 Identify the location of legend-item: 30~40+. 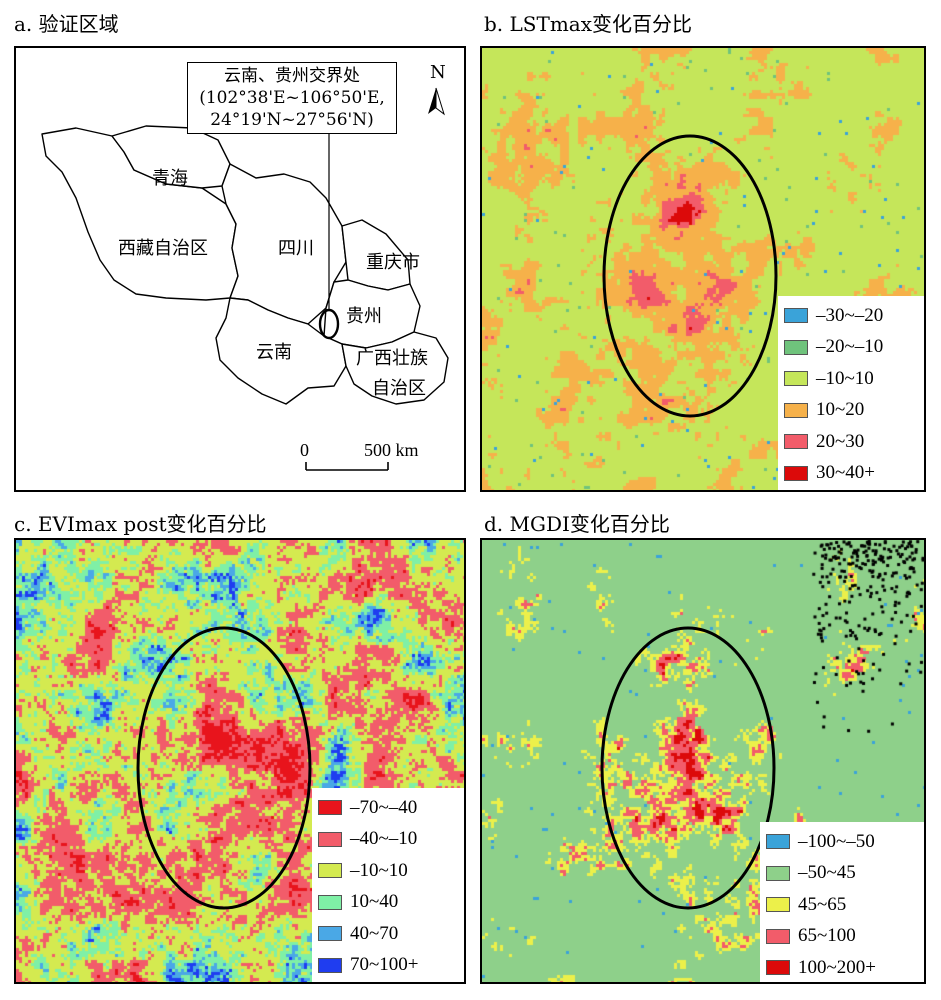
(851, 474).